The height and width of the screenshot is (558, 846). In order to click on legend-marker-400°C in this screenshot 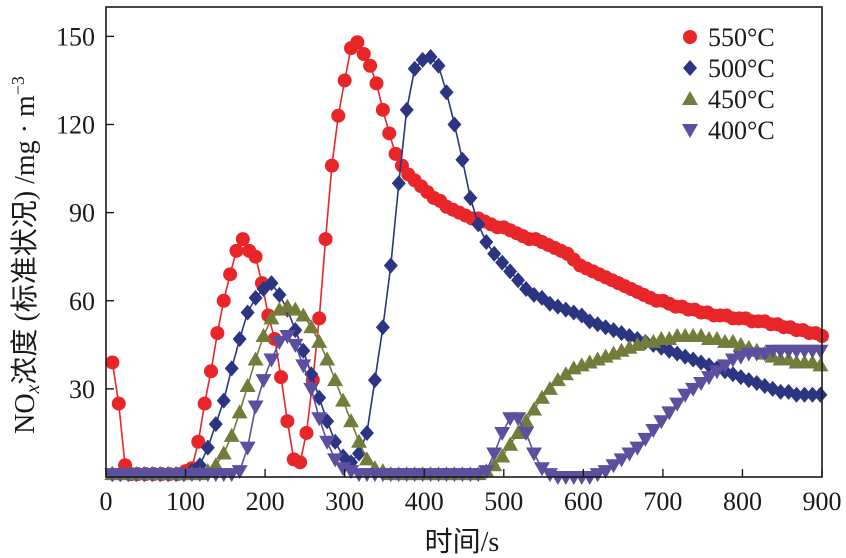, I will do `click(690, 131)`.